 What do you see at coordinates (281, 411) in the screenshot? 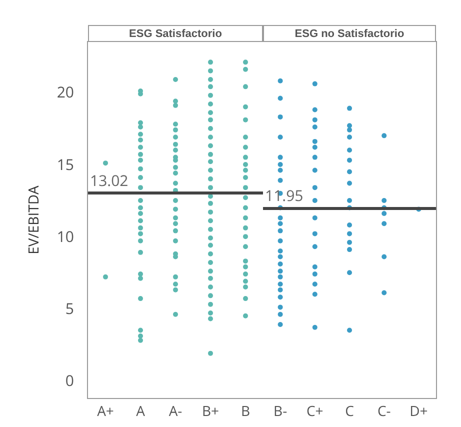
I see `x-tick-label: B-` at bounding box center [281, 411].